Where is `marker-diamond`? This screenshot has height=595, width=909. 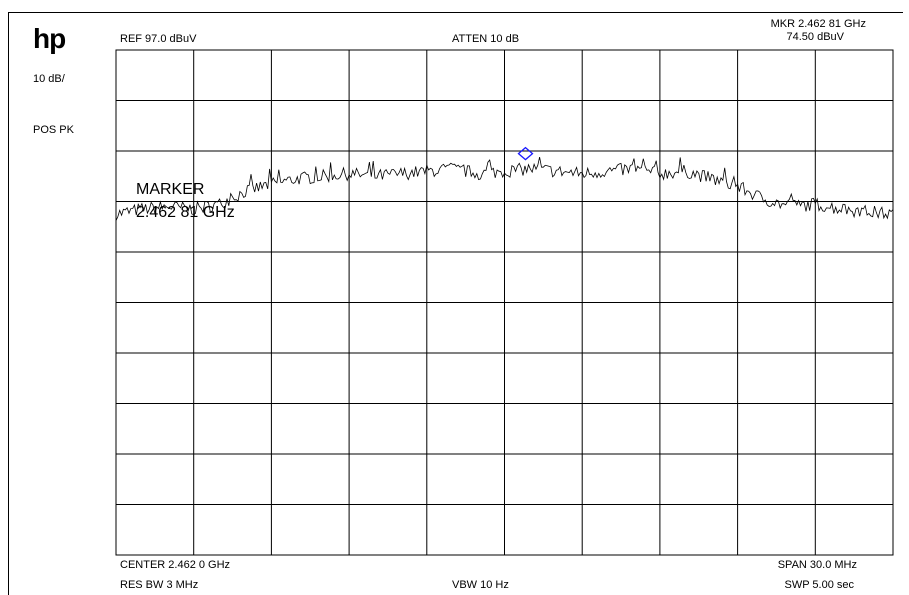
marker-diamond is located at coordinates (525, 153).